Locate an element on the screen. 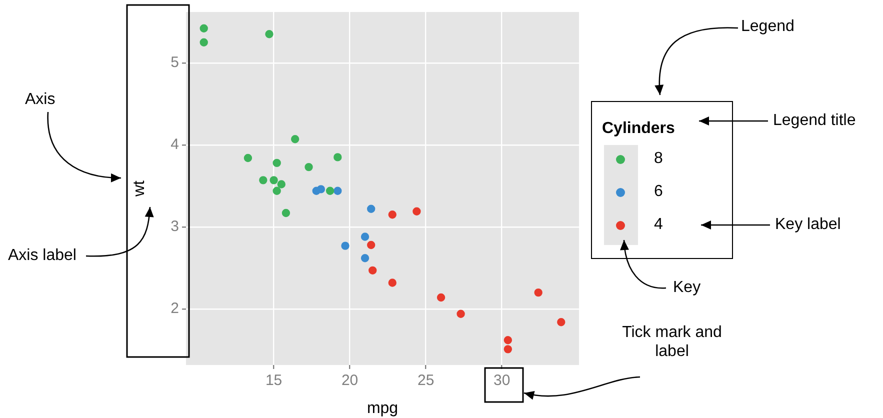 Image resolution: width=883 pixels, height=418 pixels. text: Legend is located at coordinates (767, 26).